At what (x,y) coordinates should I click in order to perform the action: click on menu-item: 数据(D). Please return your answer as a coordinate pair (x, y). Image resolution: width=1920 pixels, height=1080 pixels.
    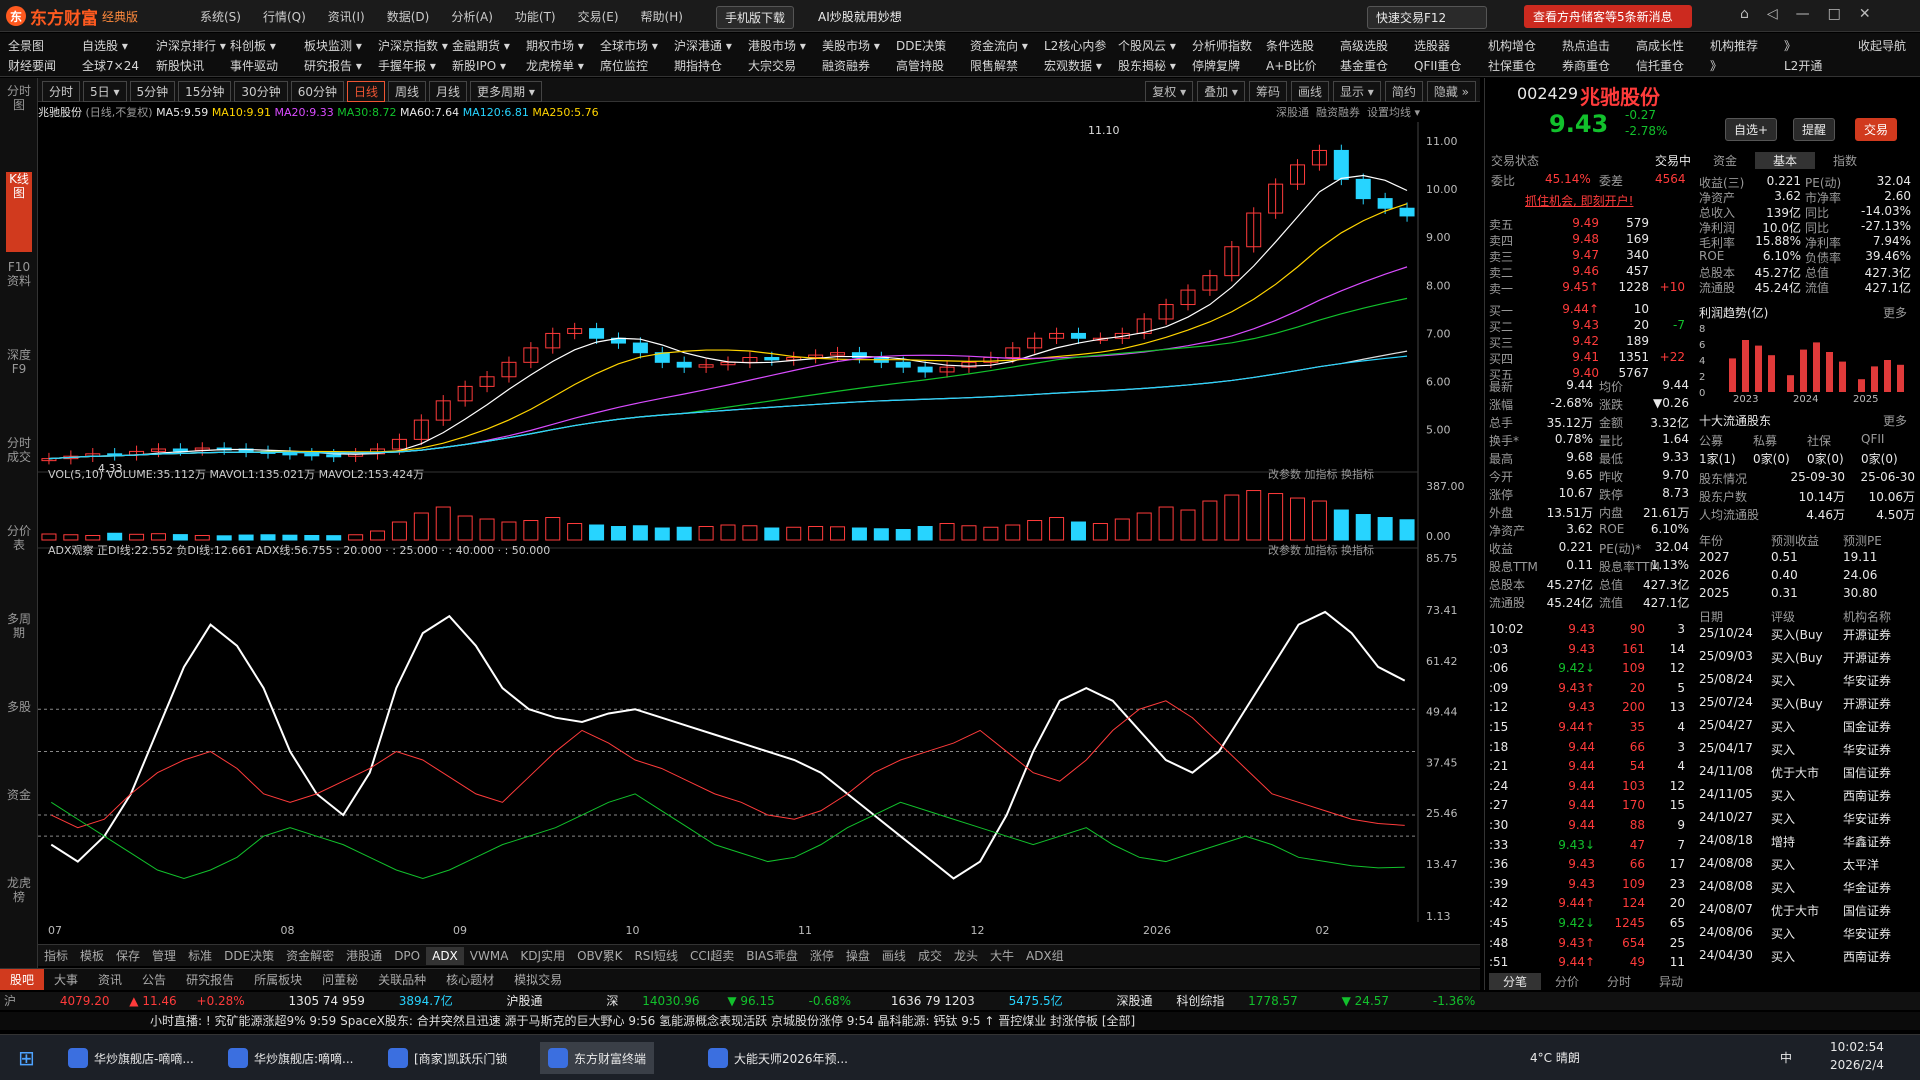
    Looking at the image, I should click on (408, 17).